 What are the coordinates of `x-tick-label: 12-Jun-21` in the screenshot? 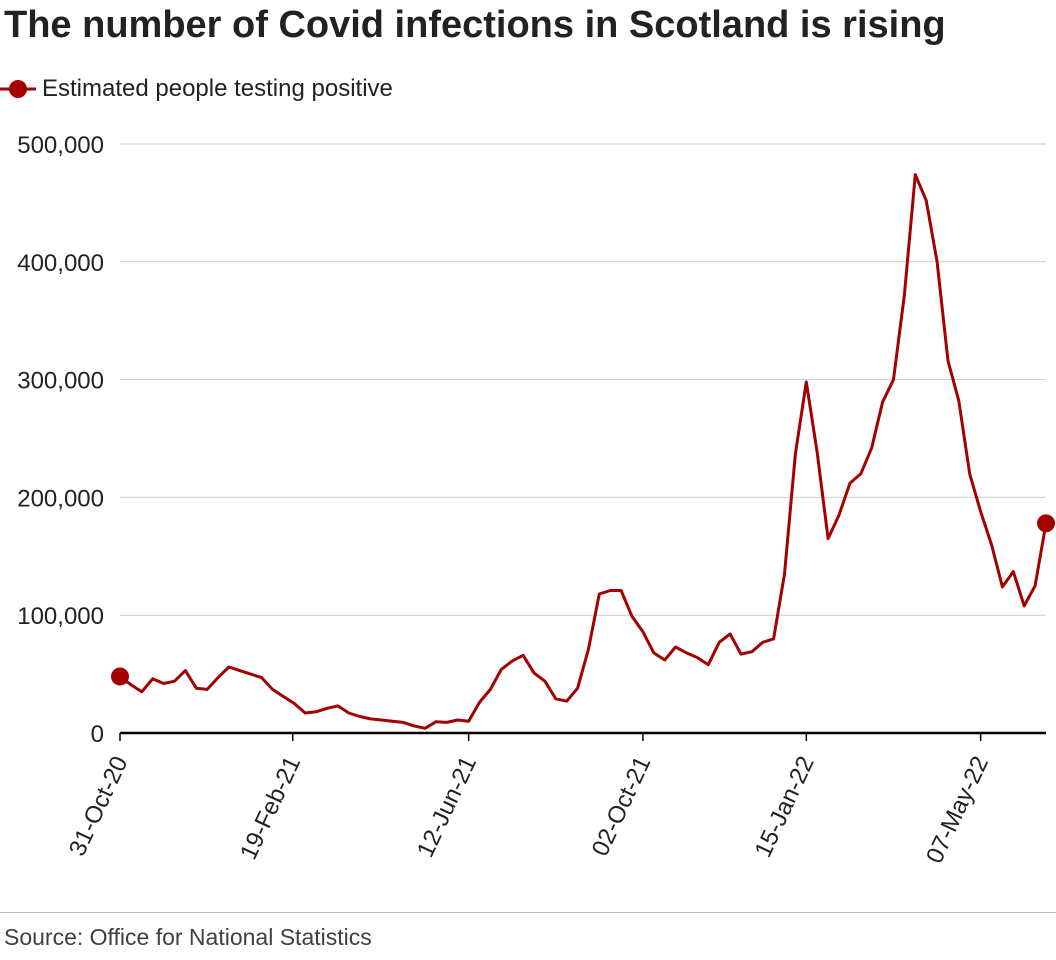 It's located at (447, 806).